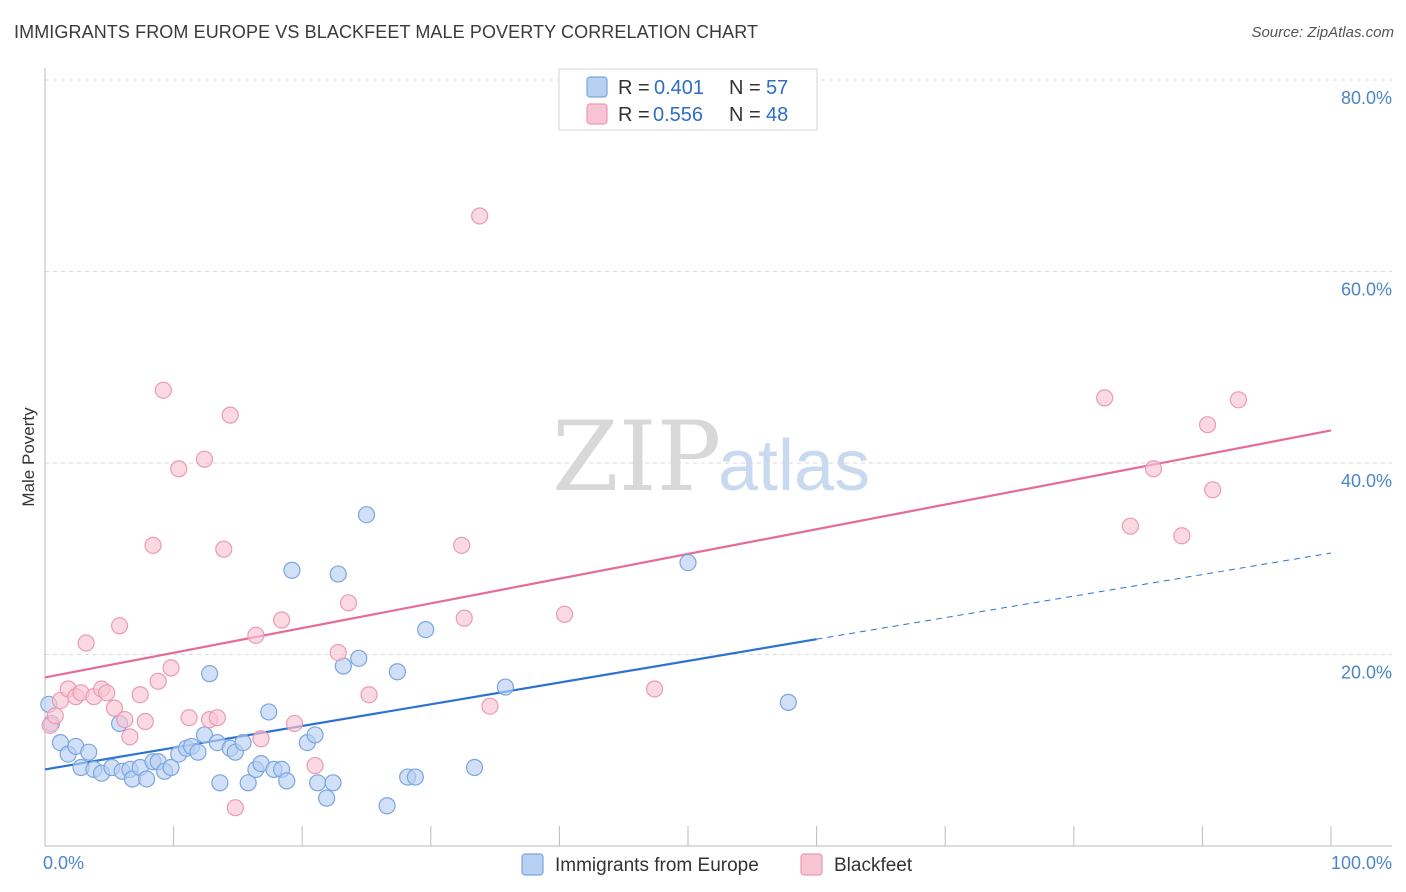 The height and width of the screenshot is (892, 1406). I want to click on y-tick-label-20: 20.0%, so click(1366, 673).